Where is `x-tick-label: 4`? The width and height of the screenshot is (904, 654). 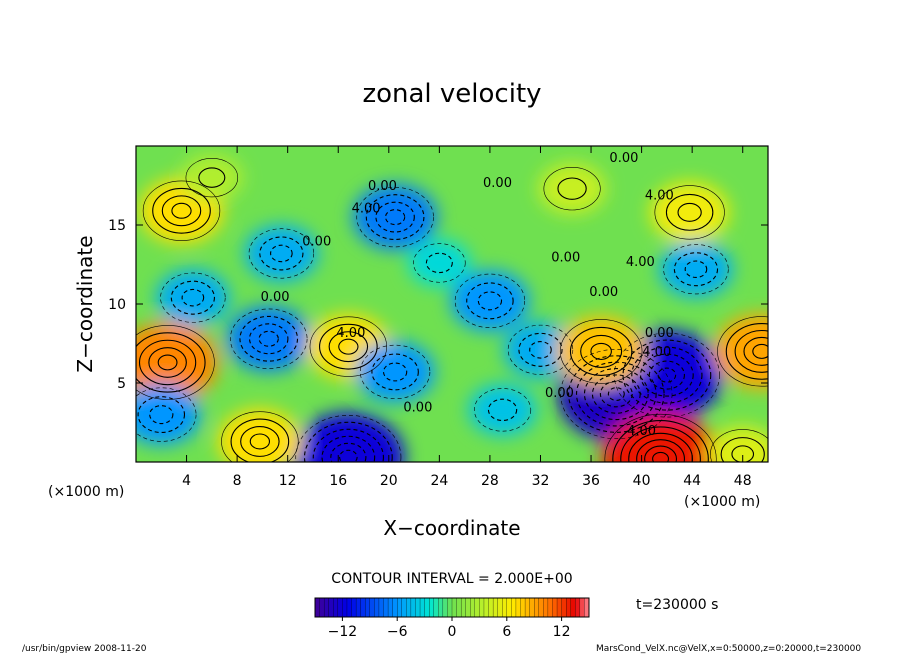
x-tick-label: 4 is located at coordinates (186, 481).